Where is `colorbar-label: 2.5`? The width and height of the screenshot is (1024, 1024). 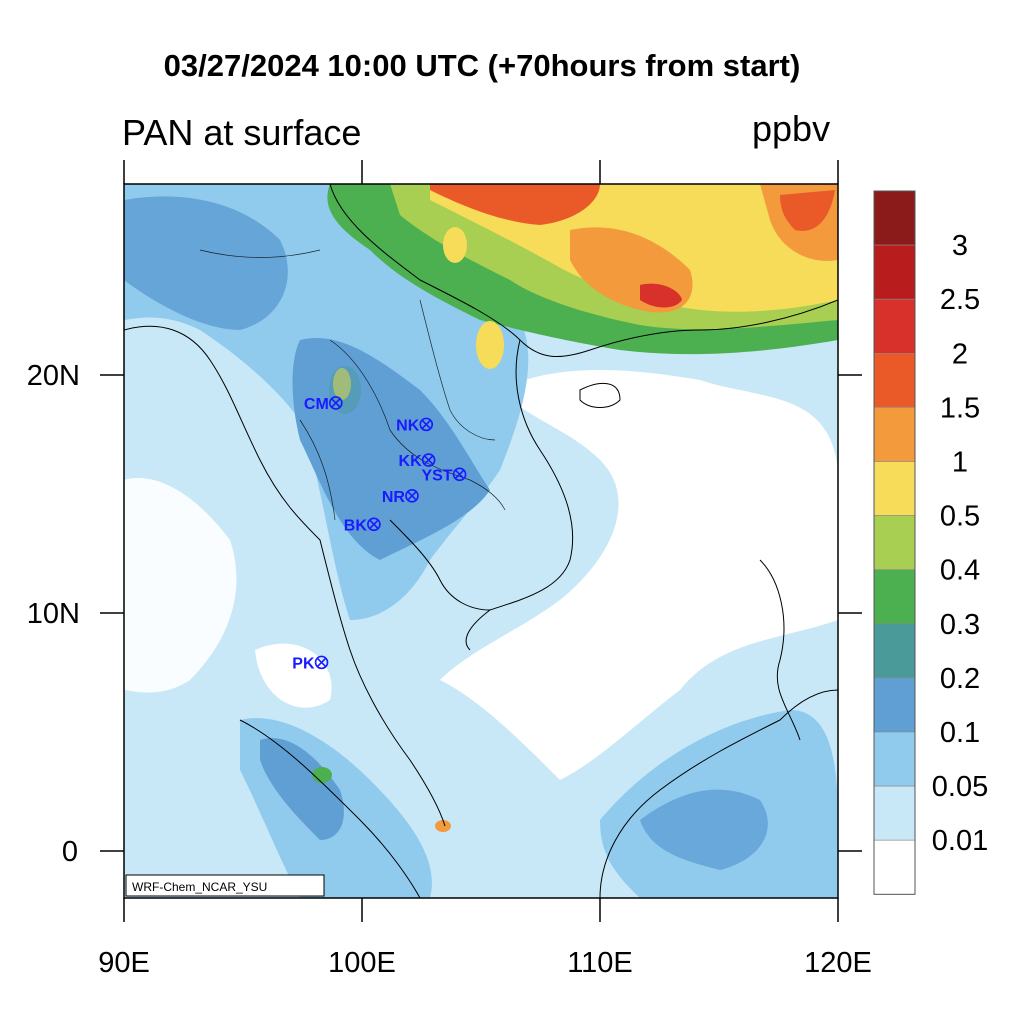 colorbar-label: 2.5 is located at coordinates (960, 300).